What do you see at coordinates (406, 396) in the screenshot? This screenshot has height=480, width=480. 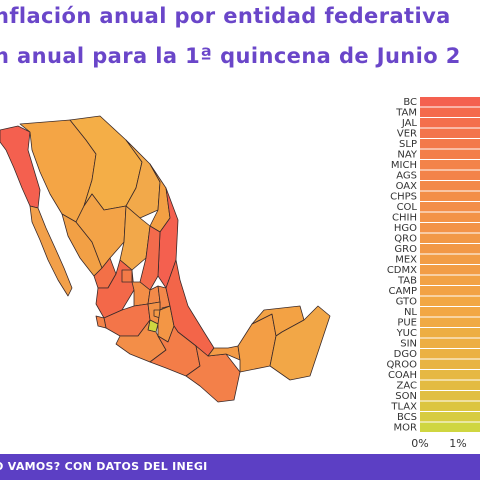 I see `category-label-son: SON` at bounding box center [406, 396].